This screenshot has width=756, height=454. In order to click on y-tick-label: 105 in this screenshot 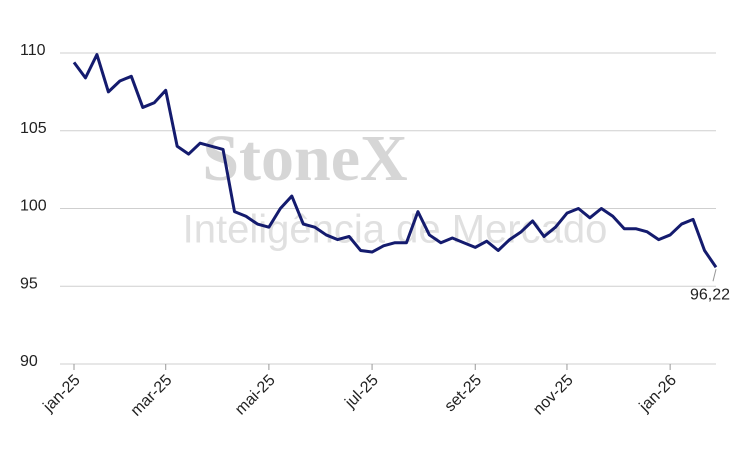, I will do `click(33, 128)`.